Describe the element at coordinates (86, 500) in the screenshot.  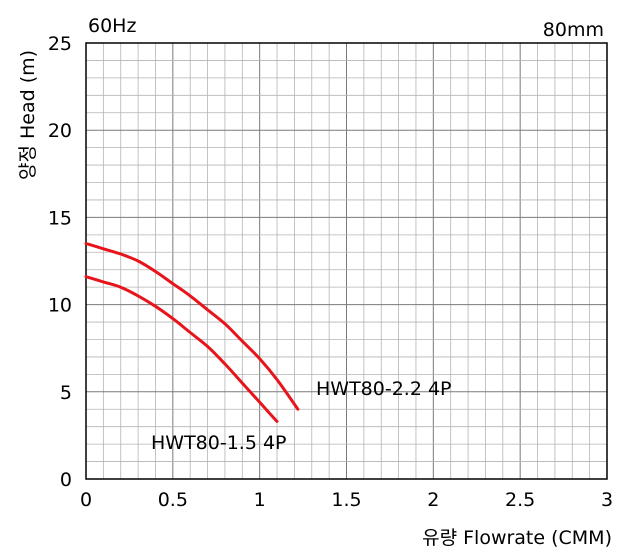
I see `x-tick-label: 0` at that location.